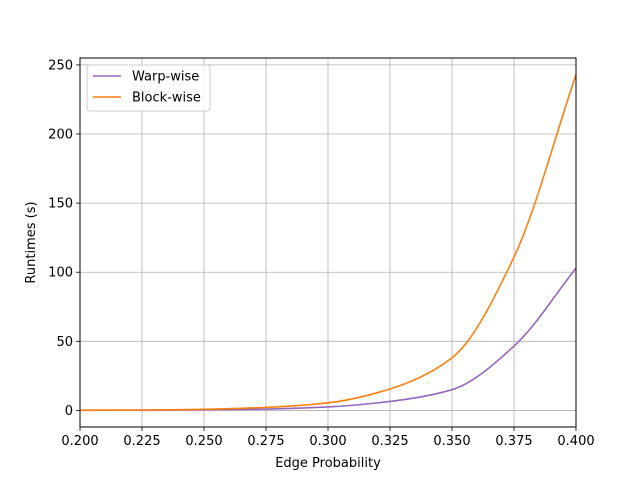  Describe the element at coordinates (265, 441) in the screenshot. I see `x-tick-label: 0.275` at that location.